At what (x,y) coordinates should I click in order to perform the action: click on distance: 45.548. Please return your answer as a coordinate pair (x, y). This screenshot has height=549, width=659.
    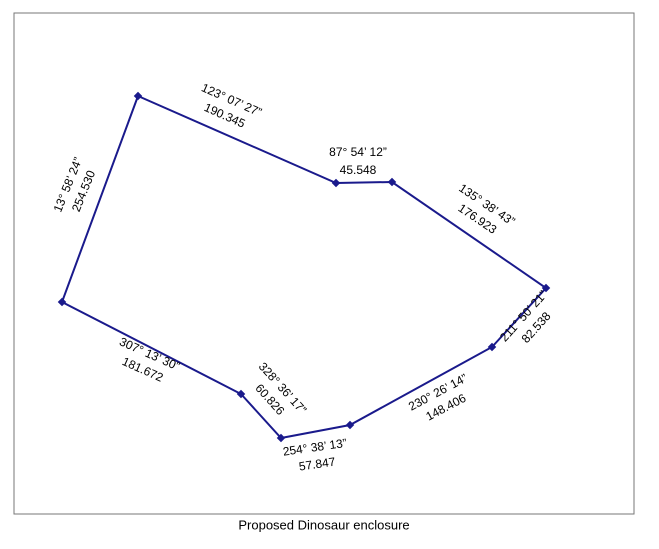
    Looking at the image, I should click on (358, 170).